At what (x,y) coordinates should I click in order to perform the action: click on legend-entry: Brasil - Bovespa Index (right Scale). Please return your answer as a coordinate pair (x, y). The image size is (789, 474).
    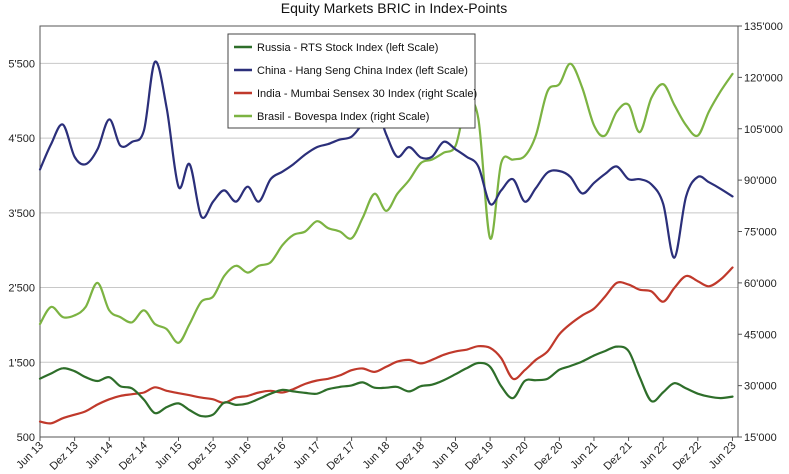
    Looking at the image, I should click on (343, 117).